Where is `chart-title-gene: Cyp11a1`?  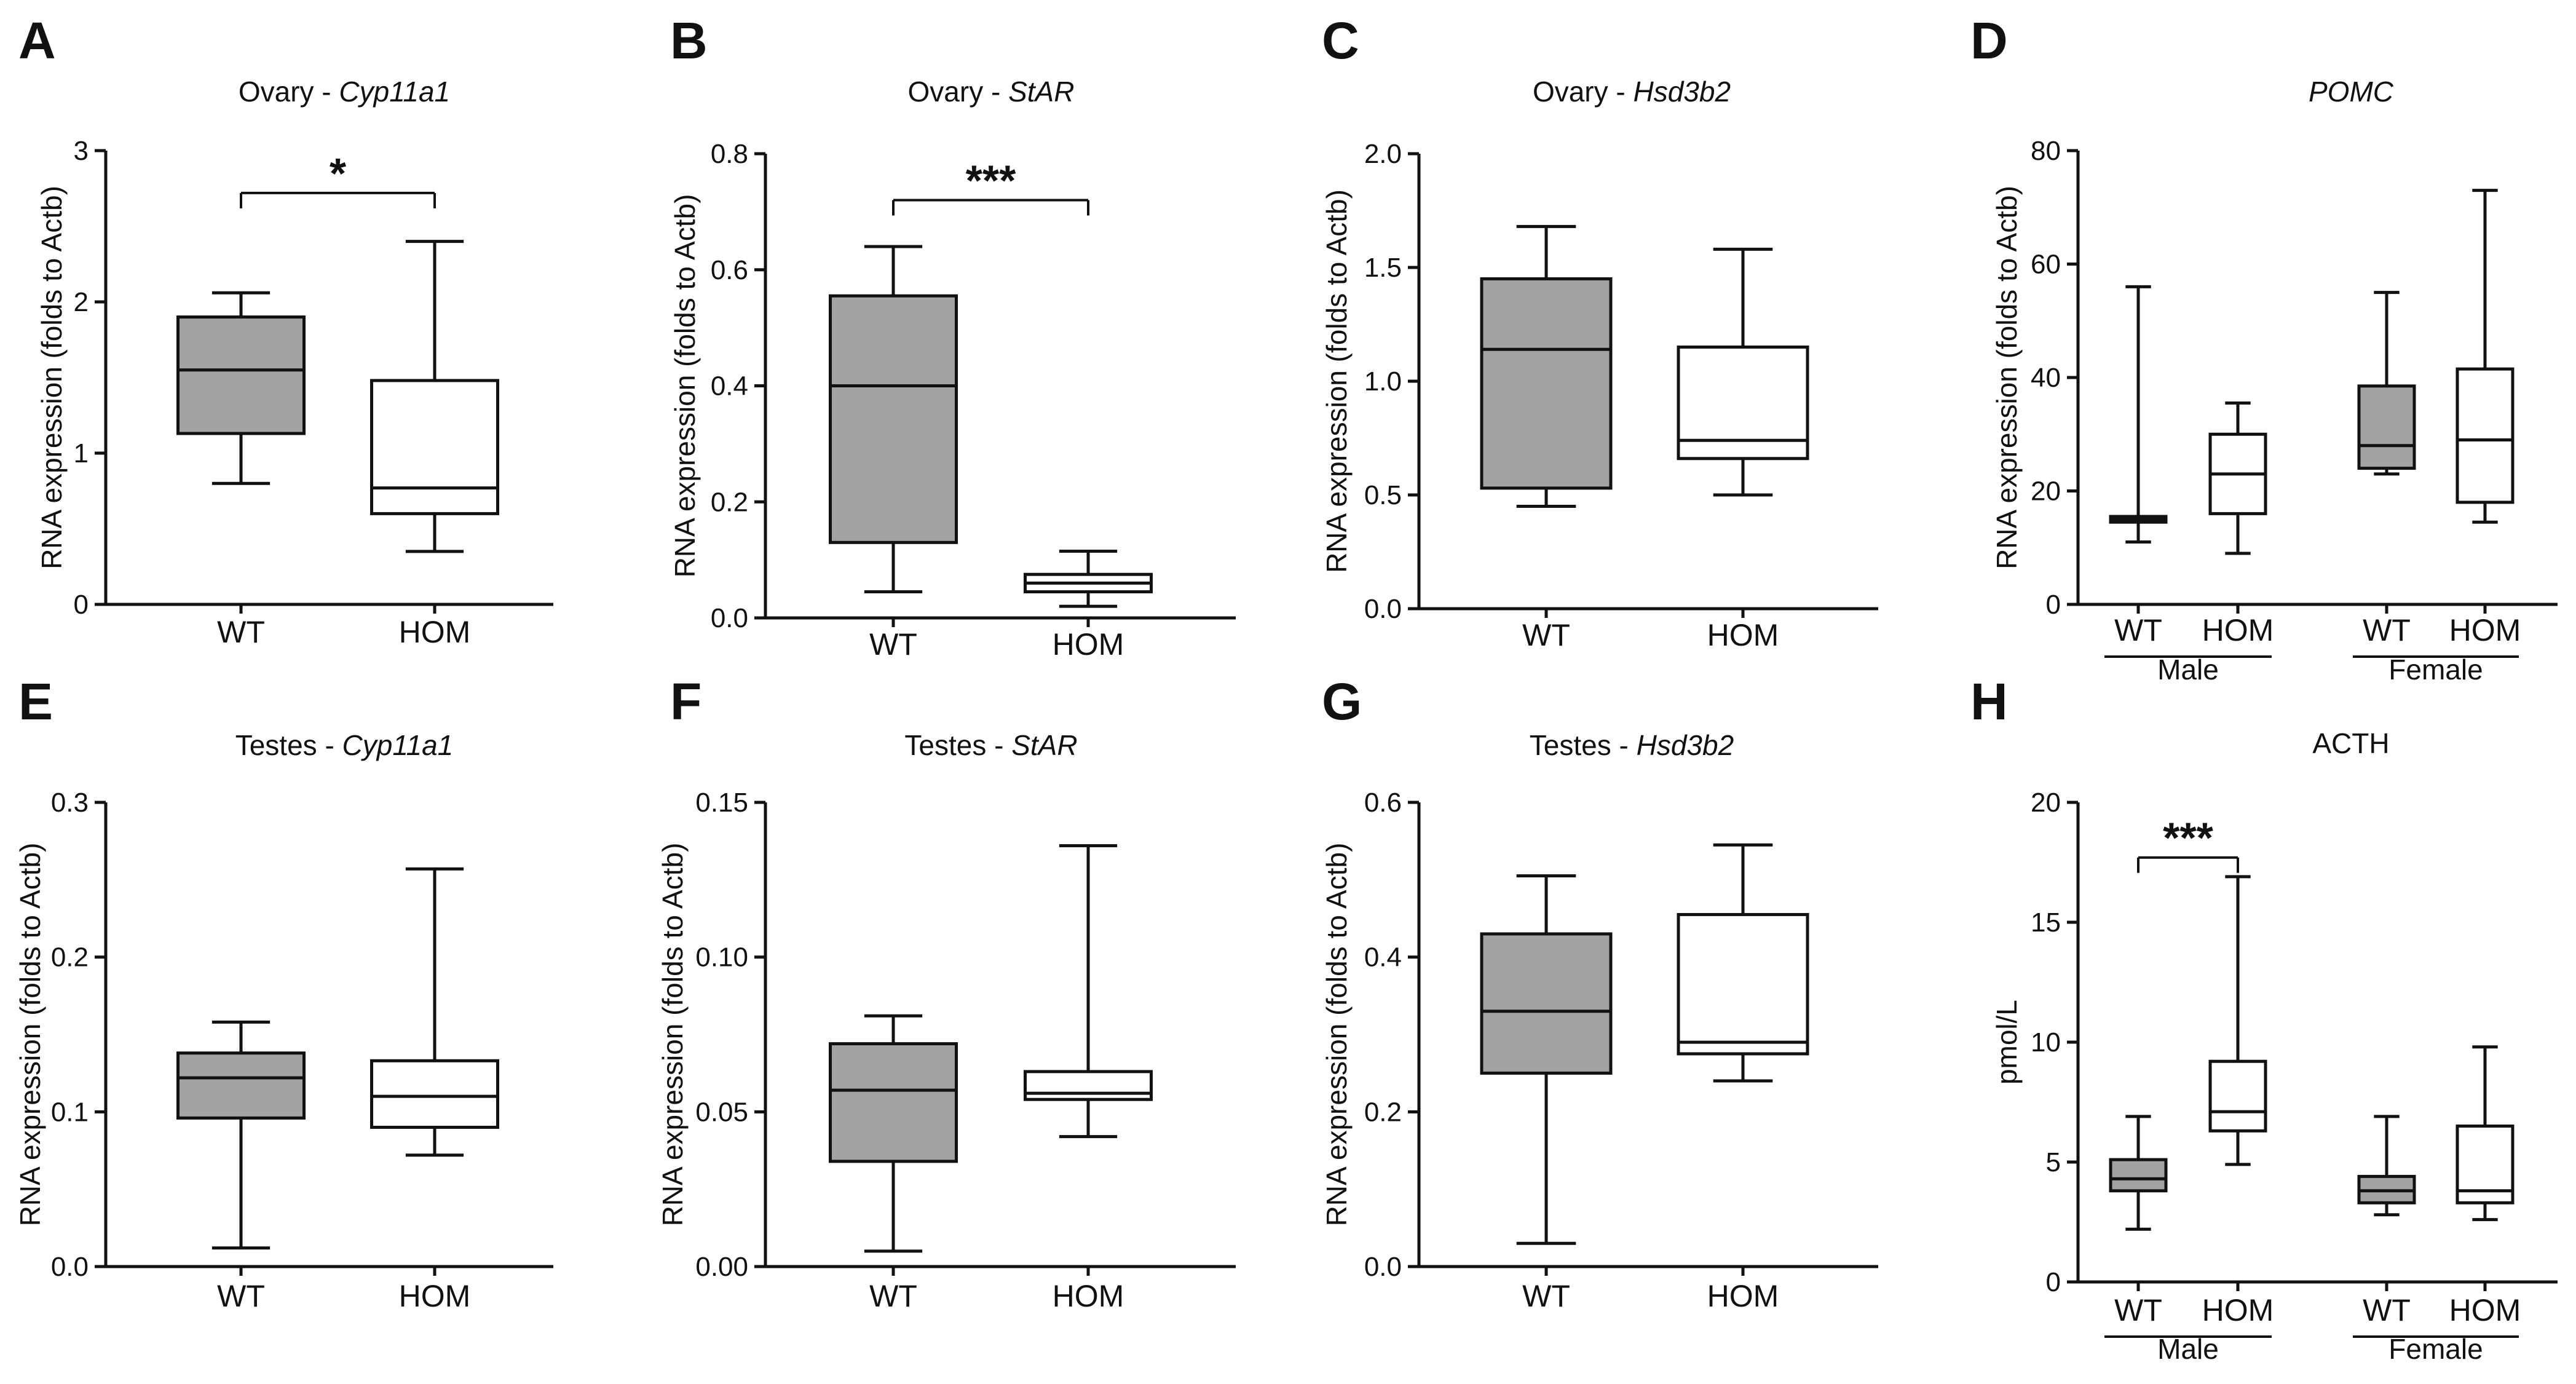 chart-title-gene: Cyp11a1 is located at coordinates (394, 92).